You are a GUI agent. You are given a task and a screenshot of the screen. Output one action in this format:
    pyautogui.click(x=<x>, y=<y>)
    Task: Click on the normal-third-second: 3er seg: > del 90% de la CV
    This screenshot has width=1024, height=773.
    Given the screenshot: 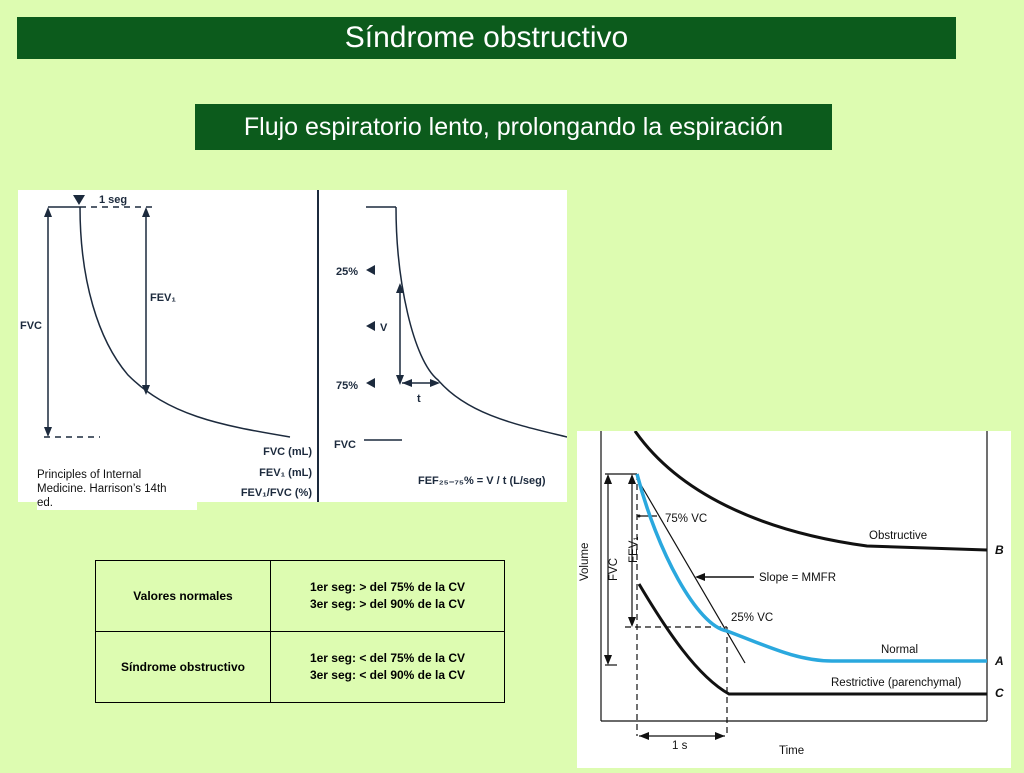 What is the action you would take?
    pyautogui.click(x=387, y=604)
    